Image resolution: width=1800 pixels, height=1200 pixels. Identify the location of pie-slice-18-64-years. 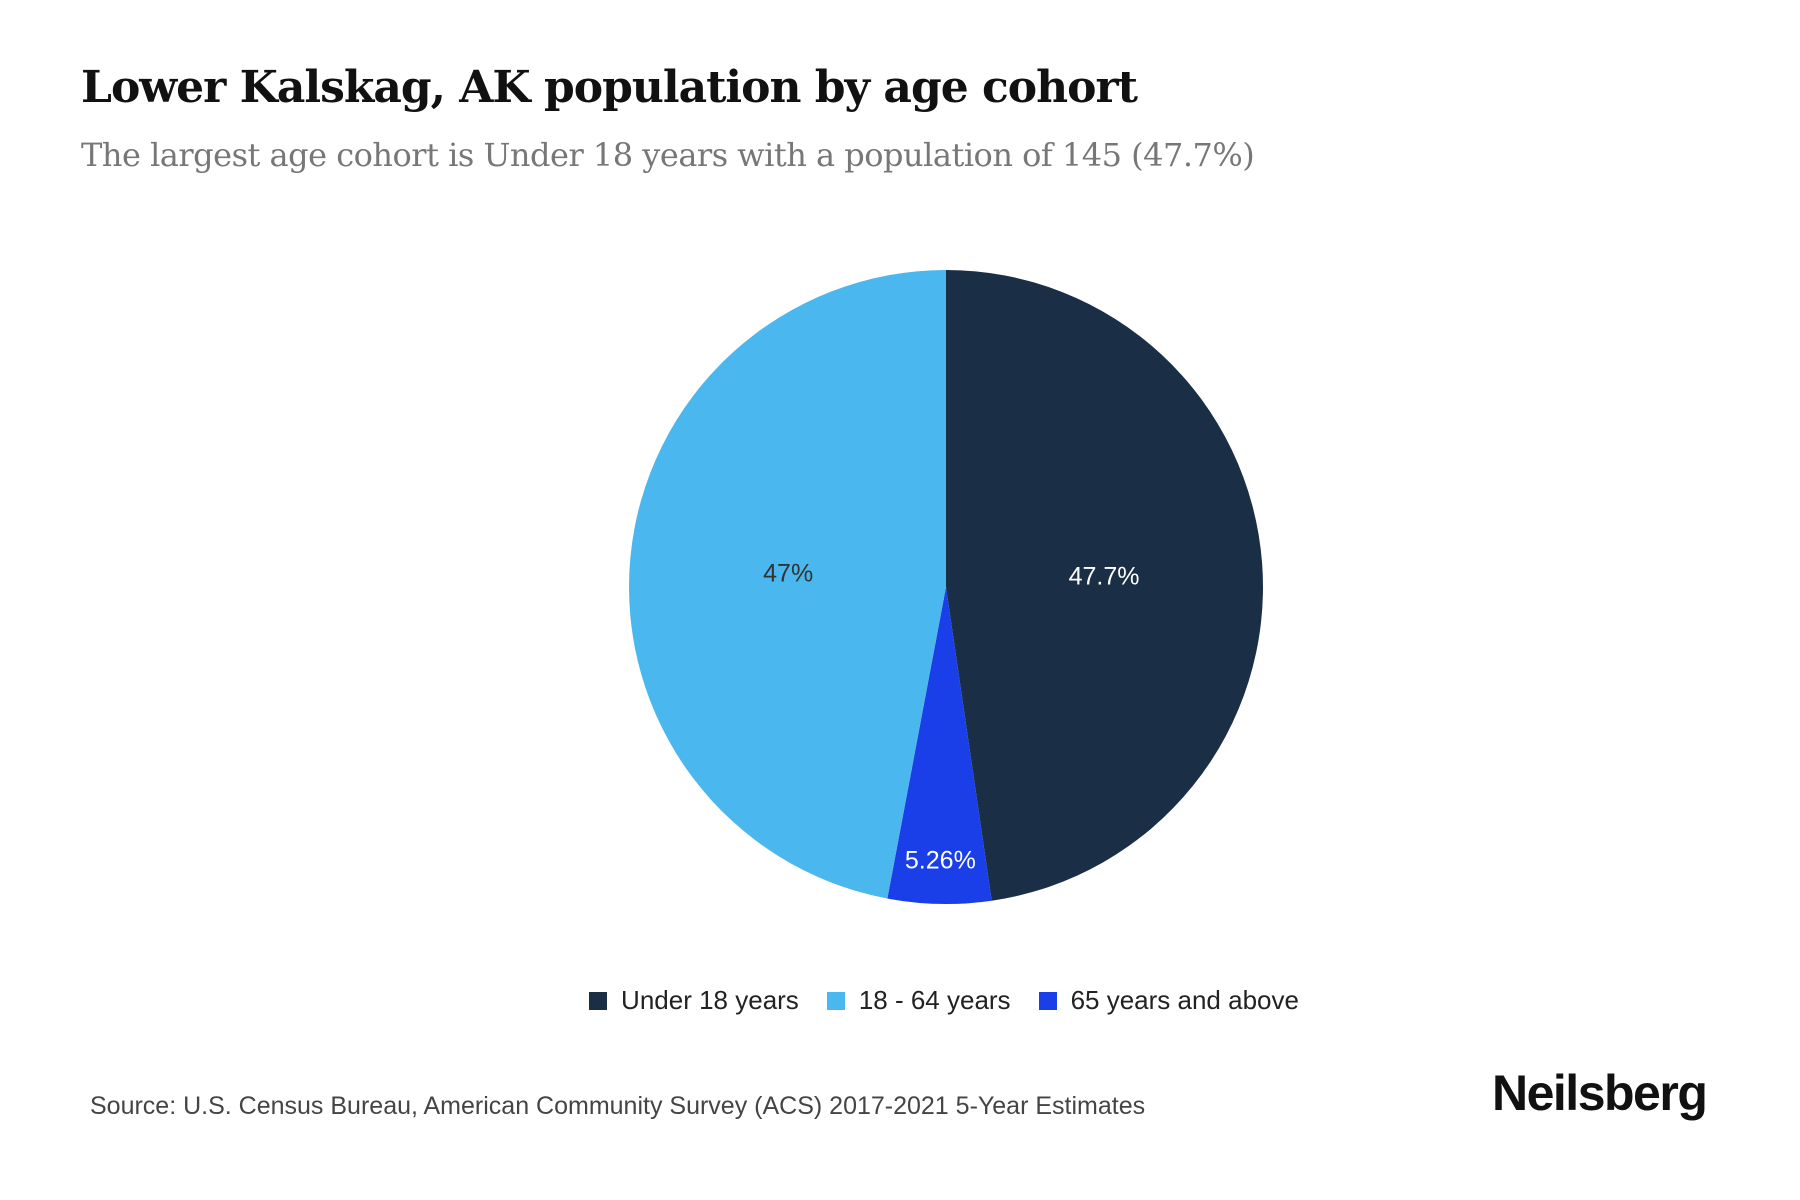
(787, 584).